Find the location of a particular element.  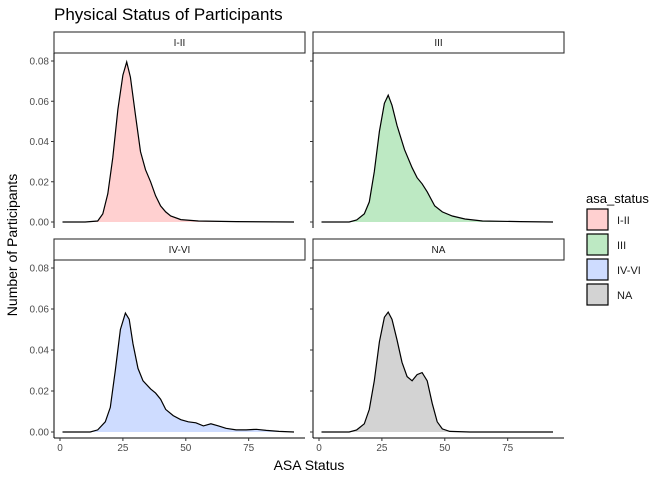

legend-item: III is located at coordinates (606, 244).